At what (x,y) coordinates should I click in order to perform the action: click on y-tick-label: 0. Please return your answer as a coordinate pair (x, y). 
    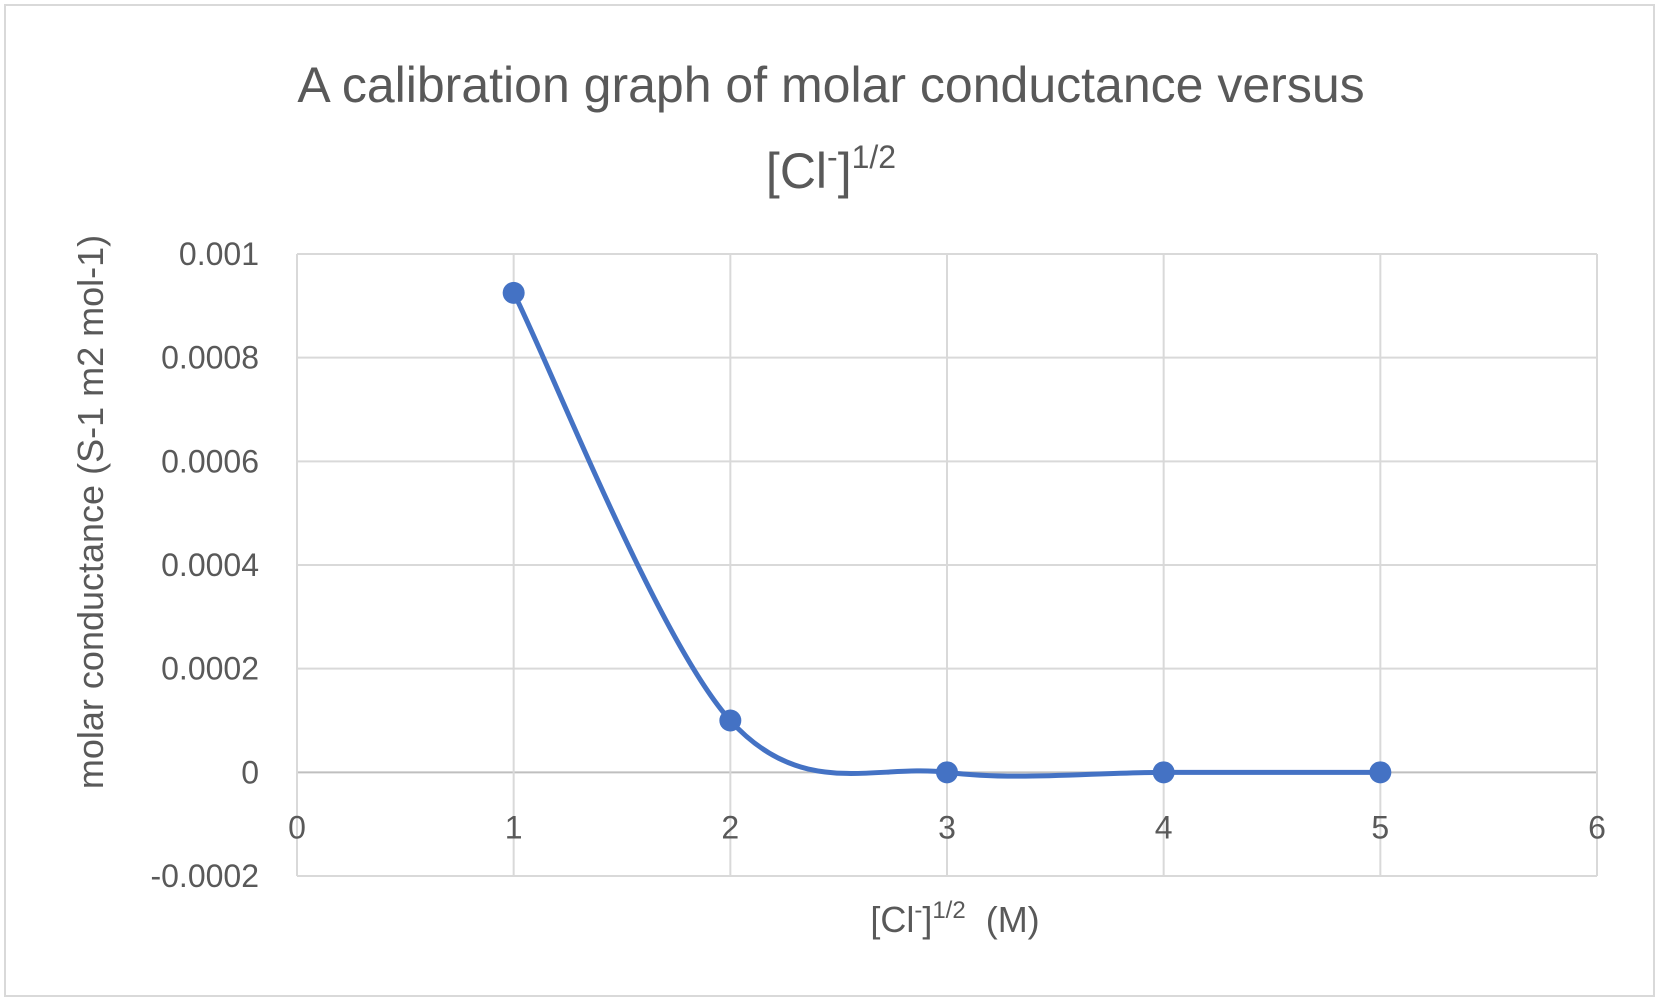
    Looking at the image, I should click on (250, 772).